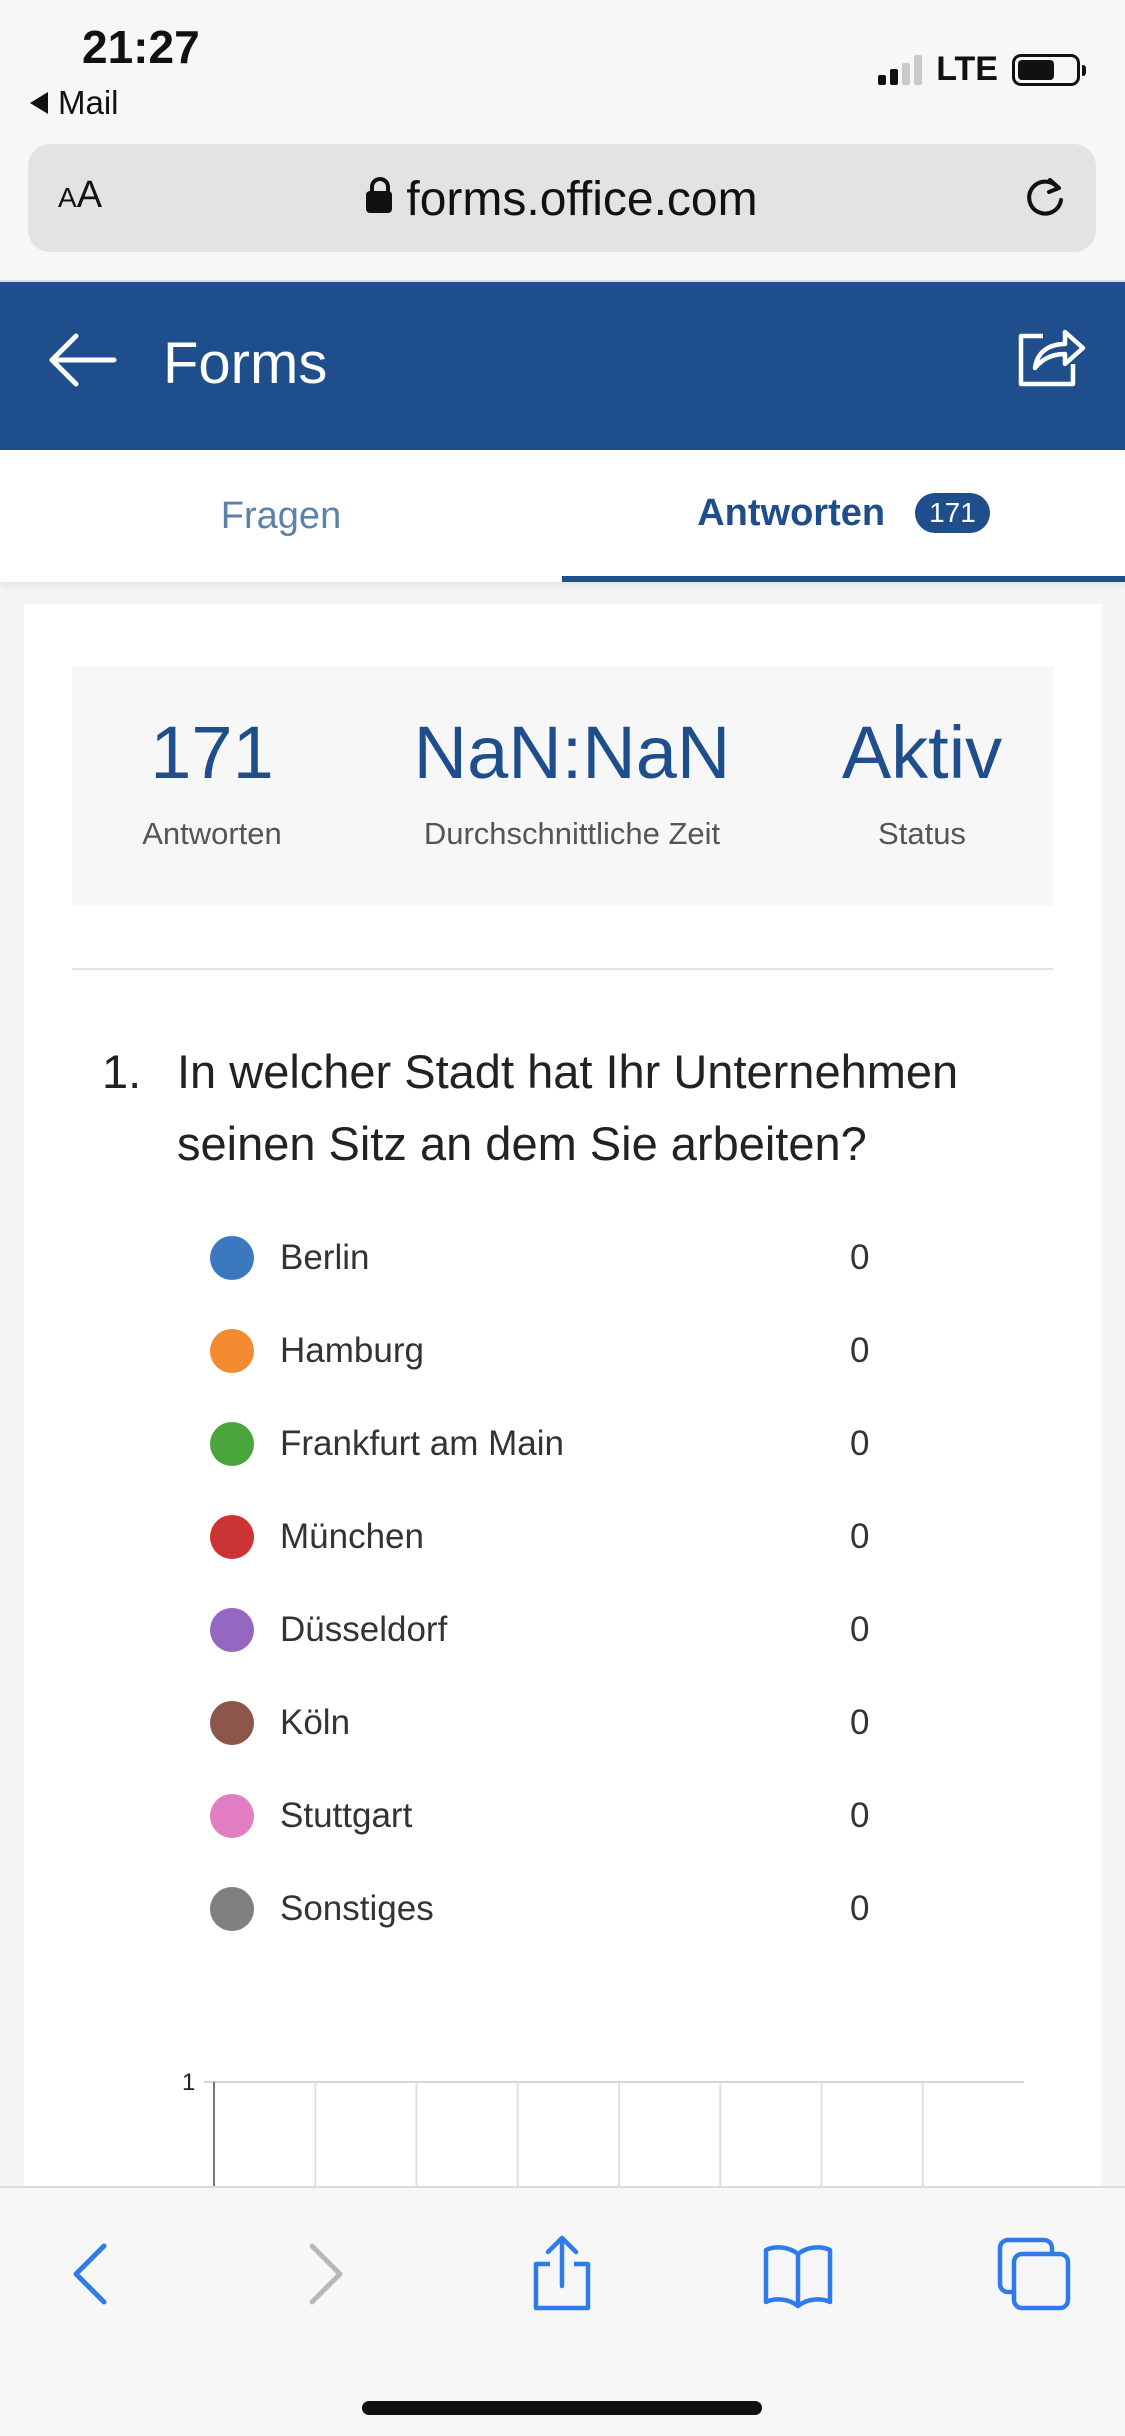  Describe the element at coordinates (88, 102) in the screenshot. I see `back-app-label: Mail` at that location.